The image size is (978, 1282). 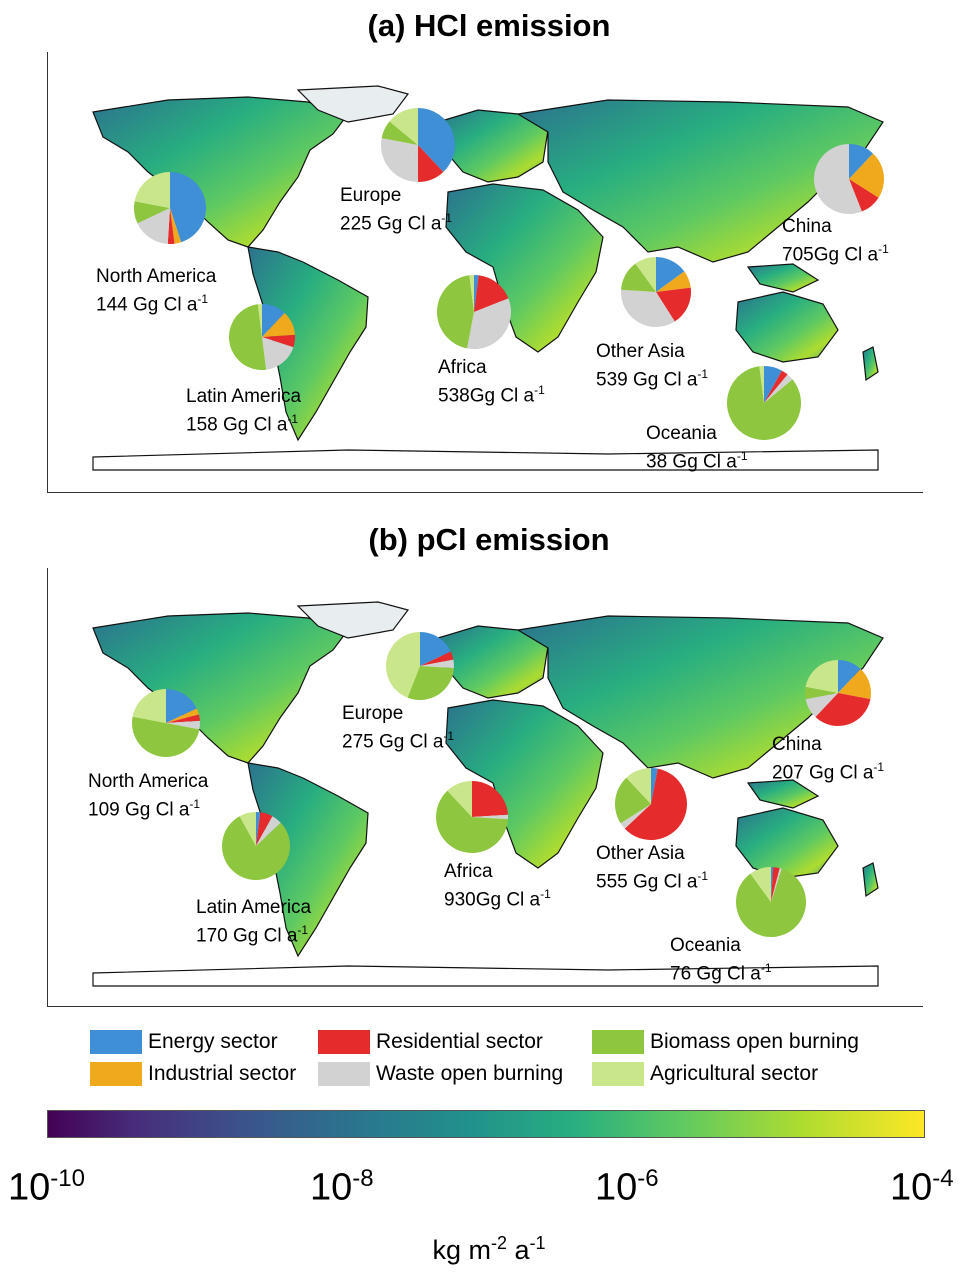 What do you see at coordinates (491, 395) in the screenshot?
I see `region-emission: 538Gg Cl a-1` at bounding box center [491, 395].